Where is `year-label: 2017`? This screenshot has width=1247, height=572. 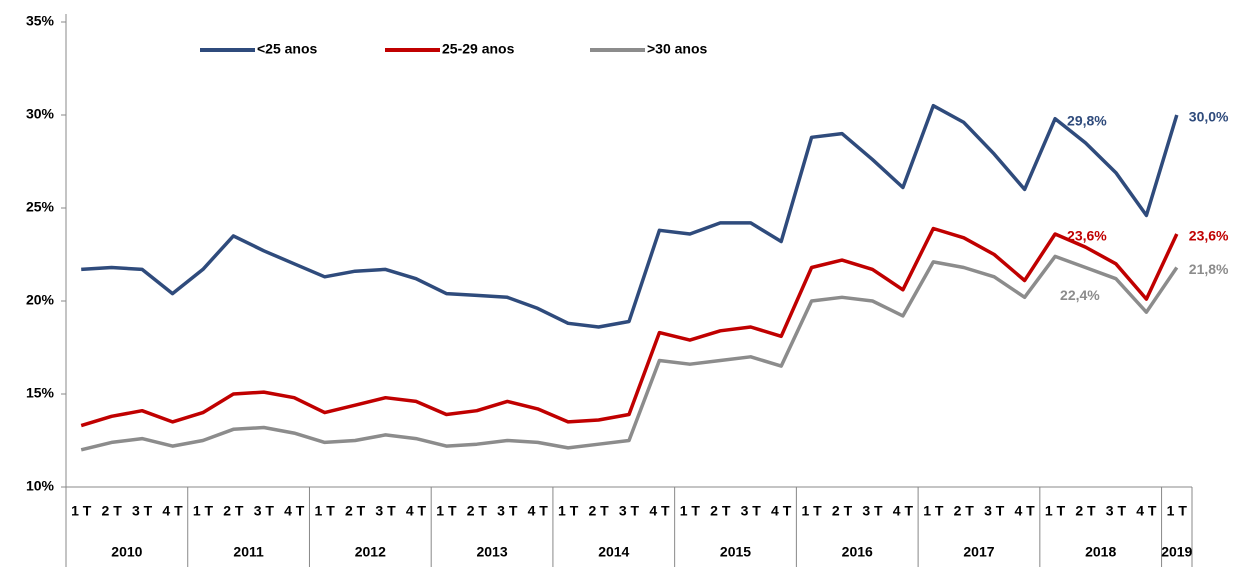 year-label: 2017 is located at coordinates (978, 552).